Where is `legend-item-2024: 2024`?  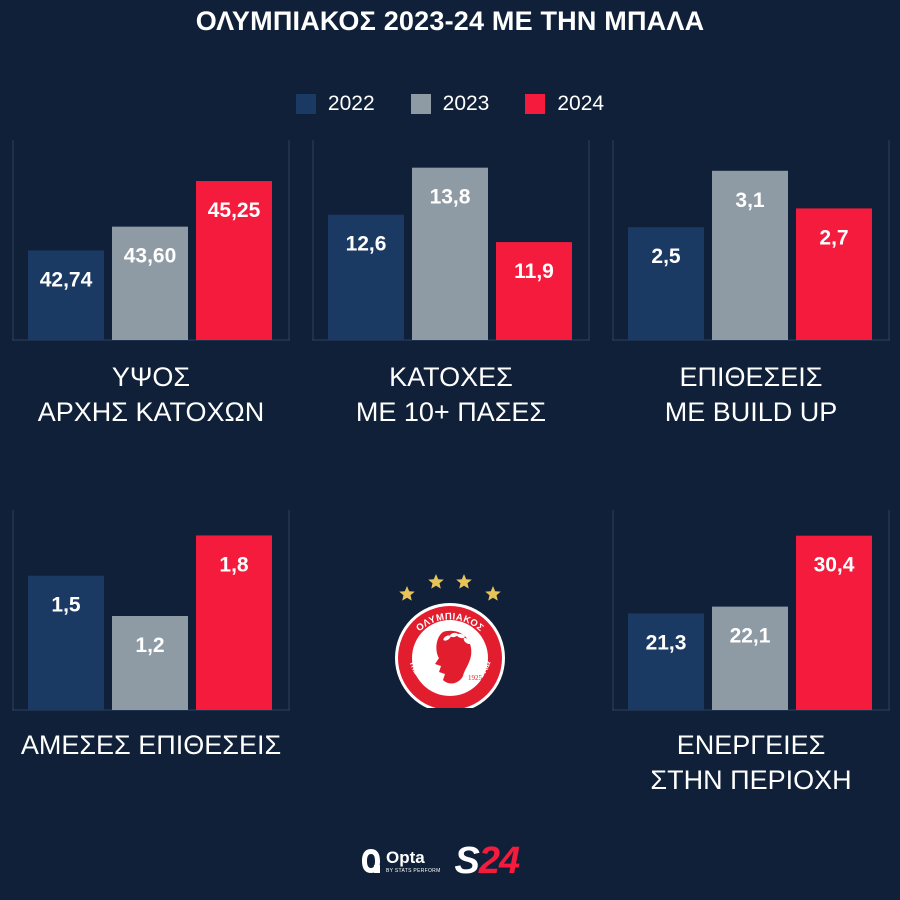
legend-item-2024: 2024 is located at coordinates (564, 104).